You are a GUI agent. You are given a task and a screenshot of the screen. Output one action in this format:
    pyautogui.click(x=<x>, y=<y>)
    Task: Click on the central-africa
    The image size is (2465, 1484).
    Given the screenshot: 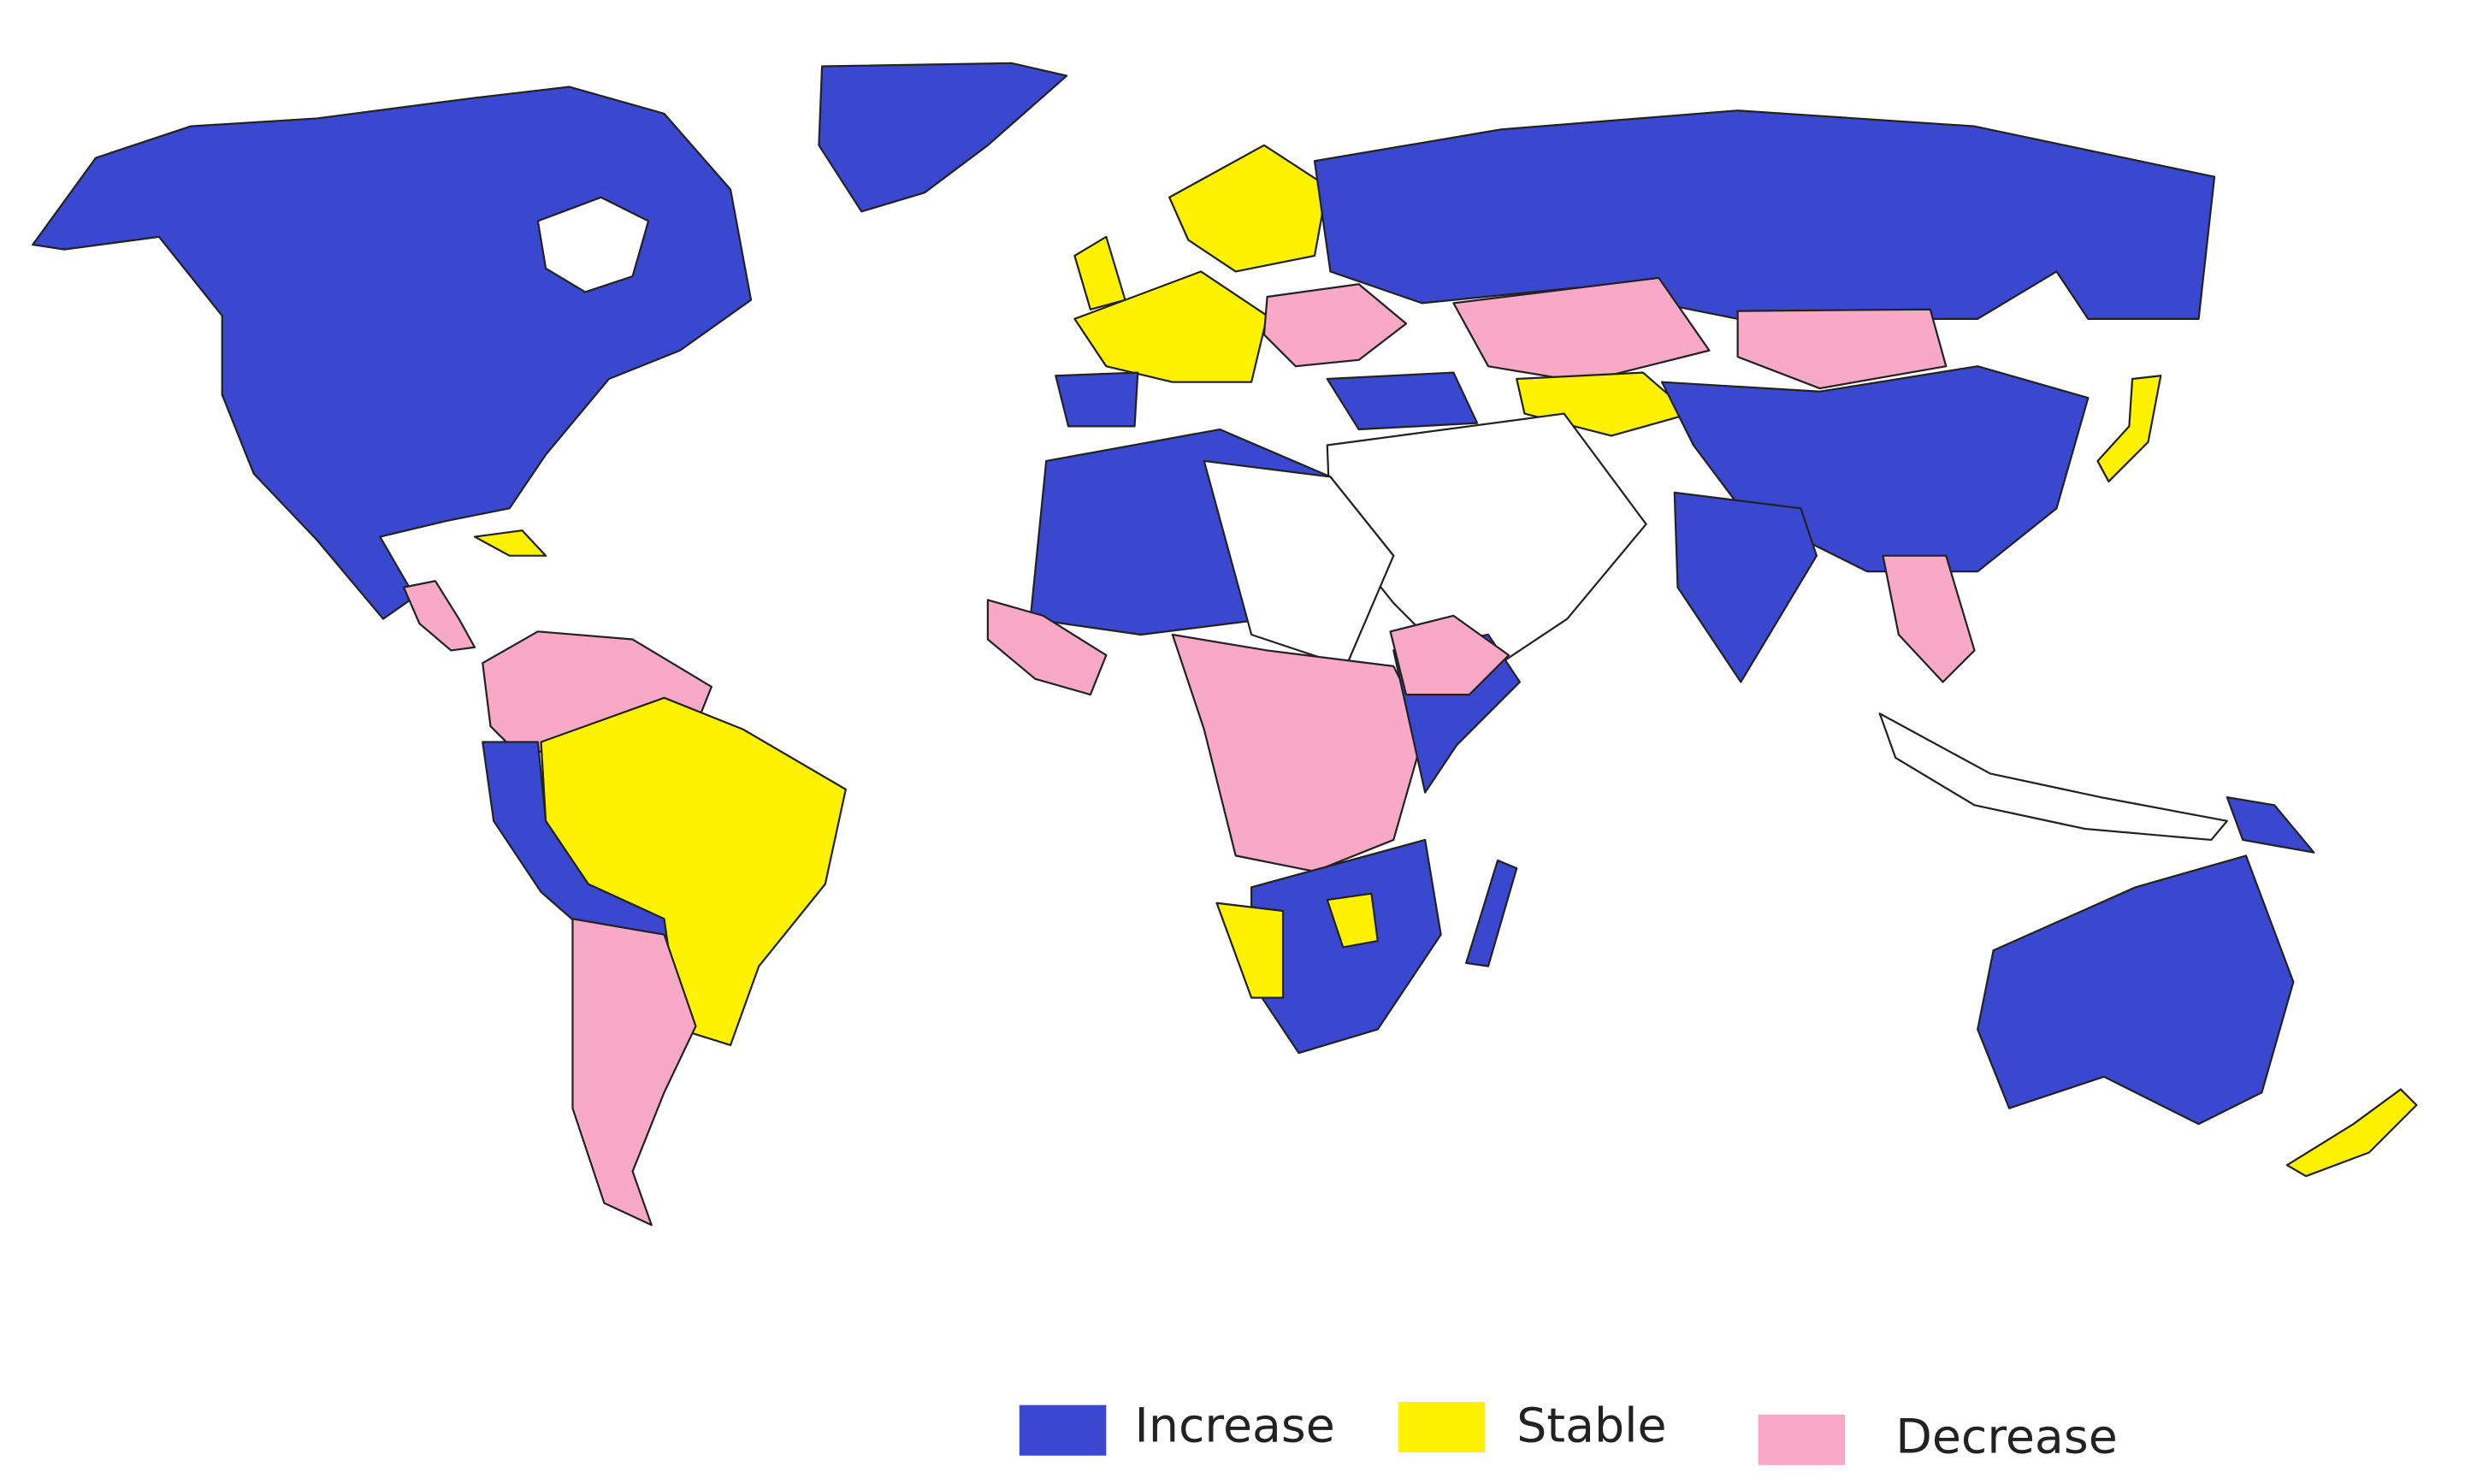 What is the action you would take?
    pyautogui.click(x=1299, y=752)
    